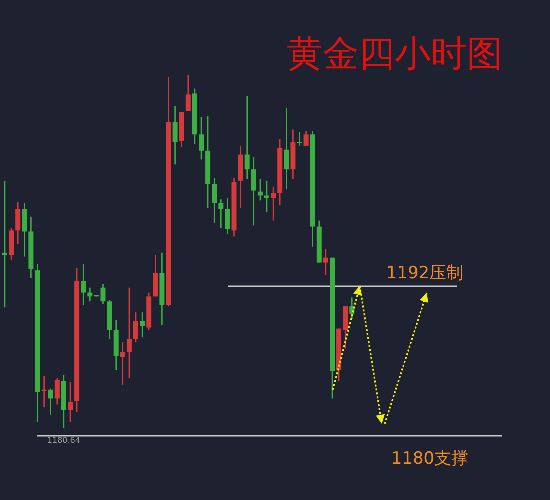  Describe the element at coordinates (395, 54) in the screenshot. I see `chart-title: 黄金四小时图` at that location.